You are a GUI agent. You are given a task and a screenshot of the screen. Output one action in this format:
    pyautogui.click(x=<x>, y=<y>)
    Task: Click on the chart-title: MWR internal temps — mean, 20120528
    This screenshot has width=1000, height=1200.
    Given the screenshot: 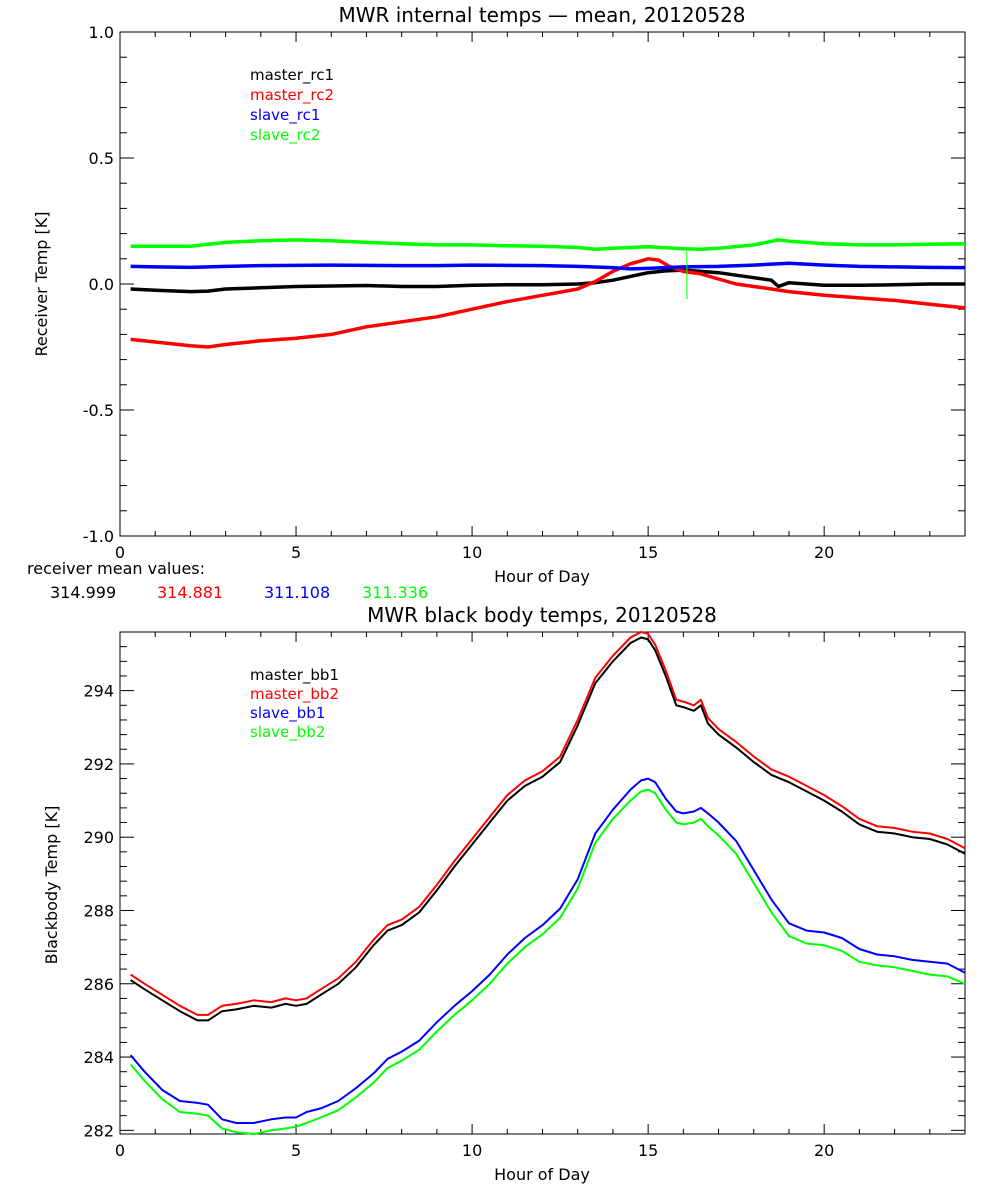 What is the action you would take?
    pyautogui.click(x=541, y=15)
    